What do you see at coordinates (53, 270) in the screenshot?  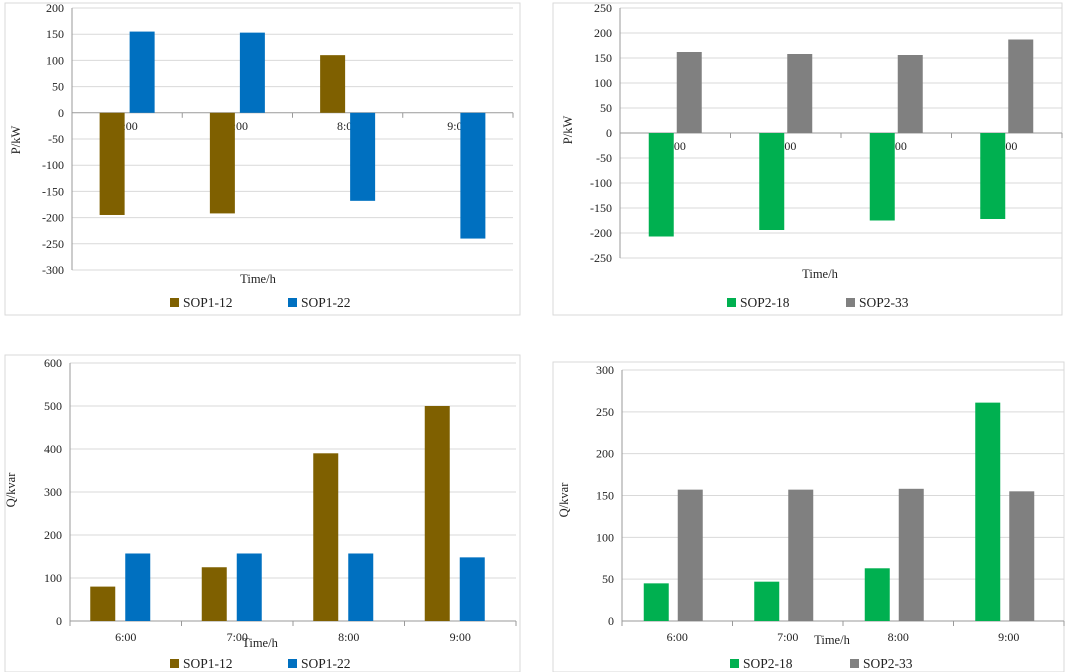 I see `y-tick-label: -300` at bounding box center [53, 270].